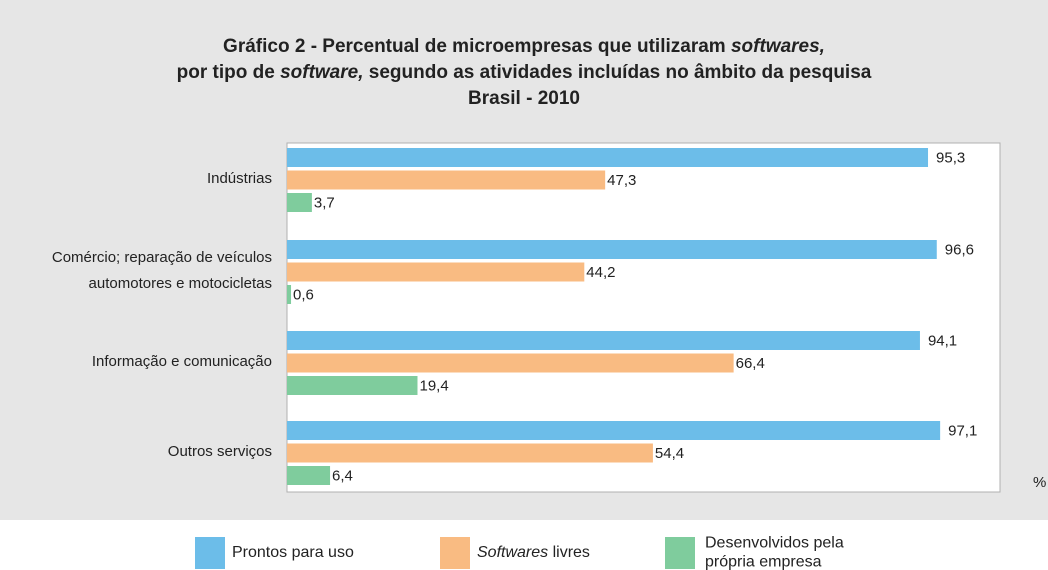 This screenshot has height=570, width=1048. Describe the element at coordinates (303, 294) in the screenshot. I see `value-label: 0,6` at that location.